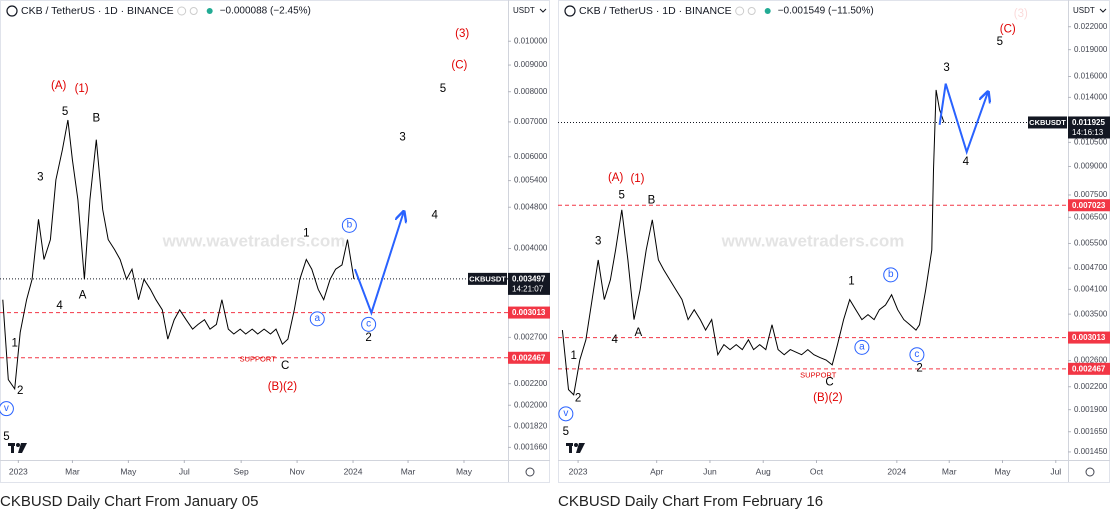 The image size is (1110, 515). I want to click on y-tick-label: 0.007000, so click(531, 121).